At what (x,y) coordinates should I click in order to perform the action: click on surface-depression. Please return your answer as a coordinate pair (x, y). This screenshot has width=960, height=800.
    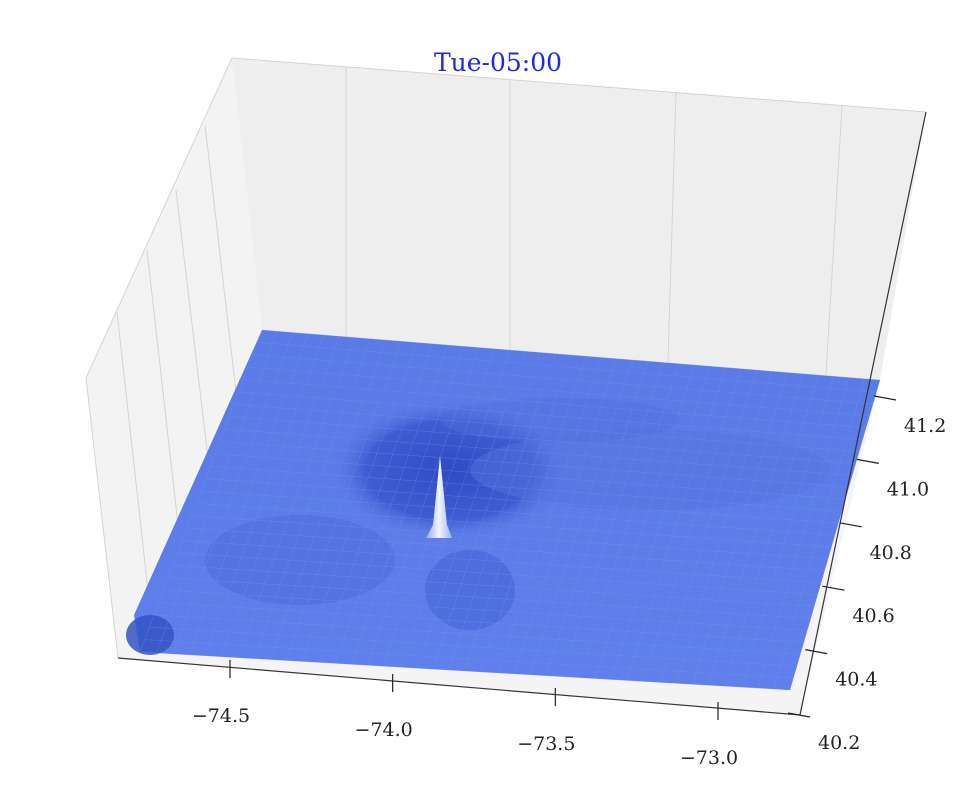
    Looking at the image, I should click on (450, 470).